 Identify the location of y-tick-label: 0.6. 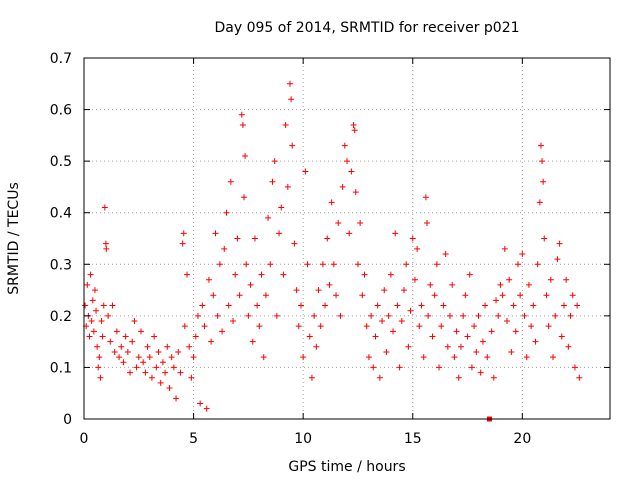
(61, 111).